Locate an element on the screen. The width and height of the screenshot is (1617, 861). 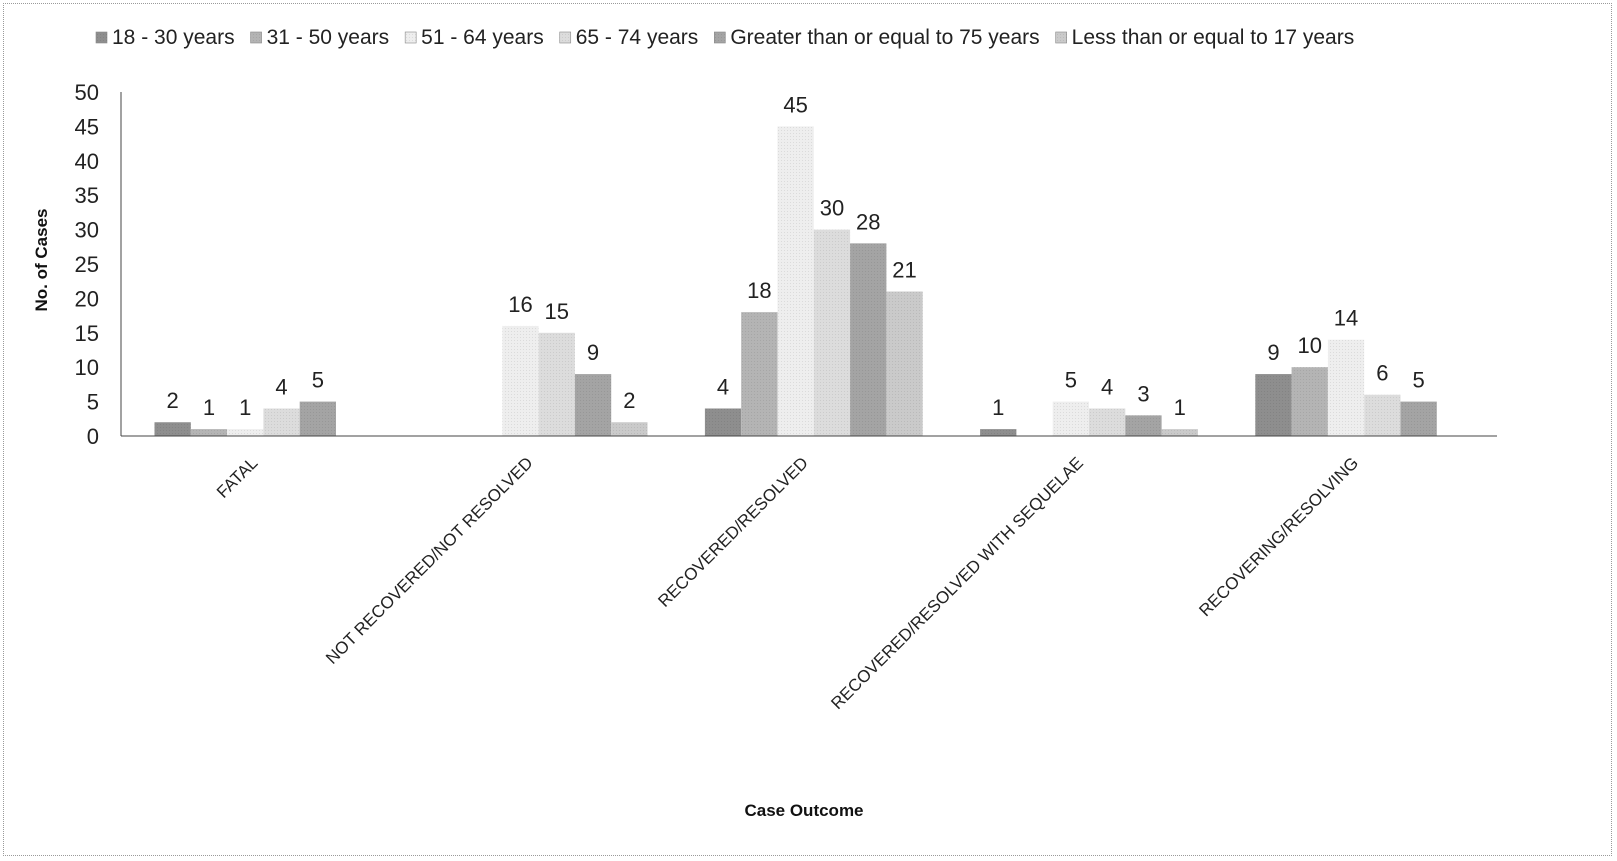
y-axis-title: No. of Cases is located at coordinates (41, 260).